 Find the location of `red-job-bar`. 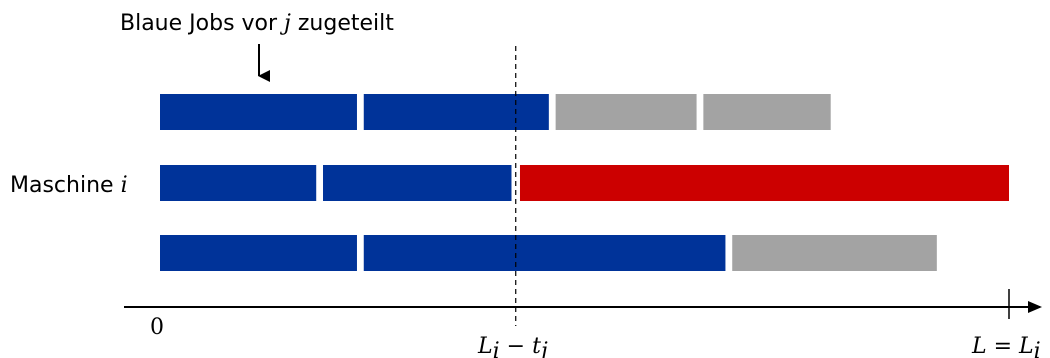

red-job-bar is located at coordinates (764, 183).